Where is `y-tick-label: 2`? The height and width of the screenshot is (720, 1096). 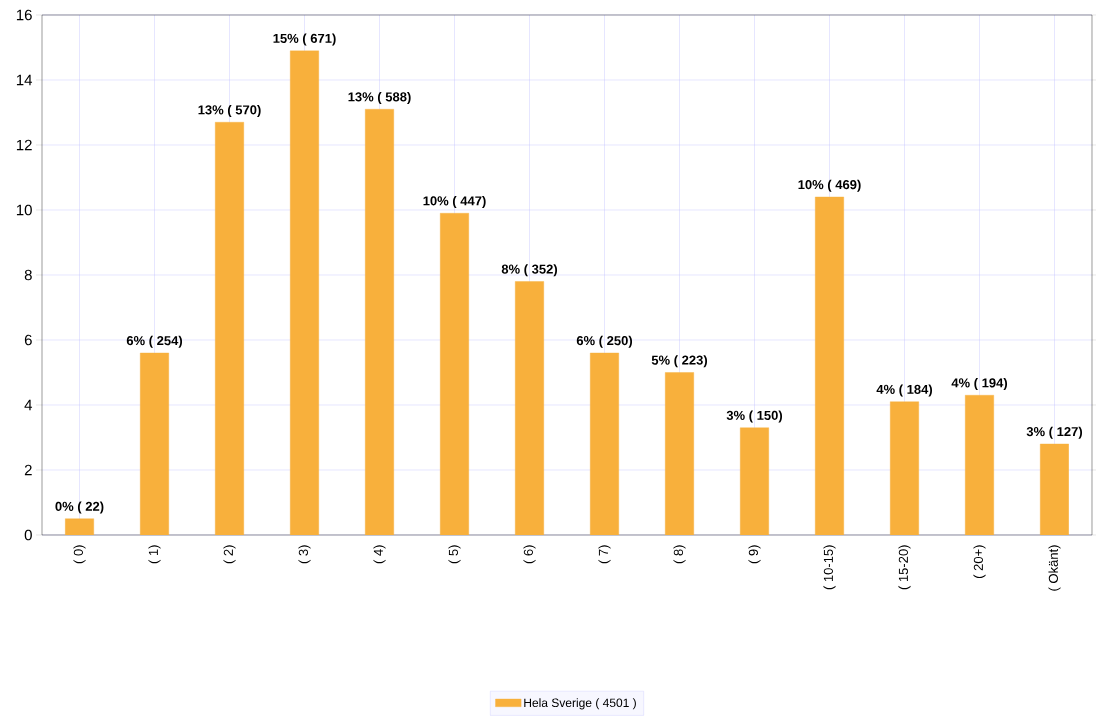
y-tick-label: 2 is located at coordinates (28, 470).